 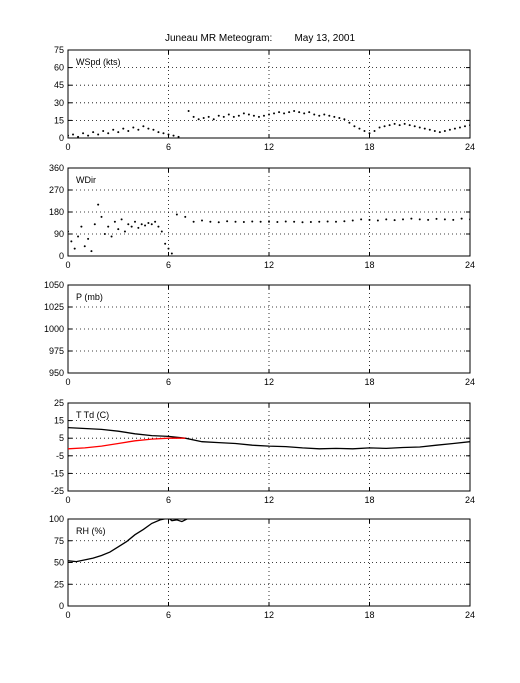 What do you see at coordinates (59, 563) in the screenshot?
I see `rh-ytick-label: 50` at bounding box center [59, 563].